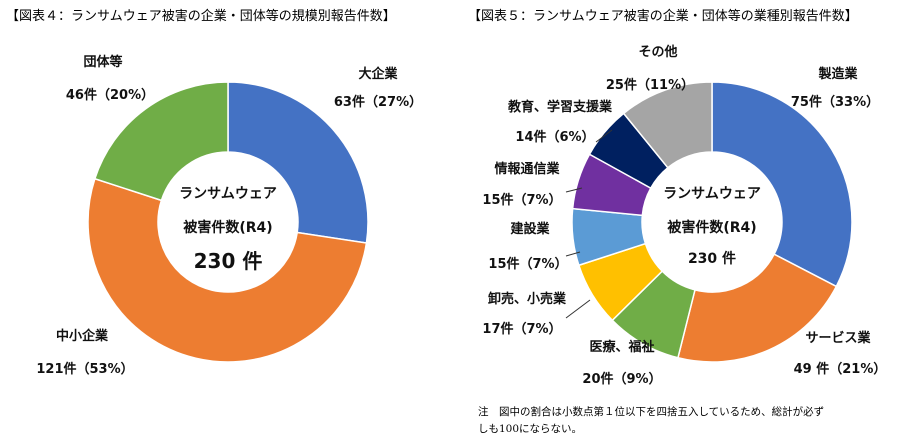  Describe the element at coordinates (378, 74) in the screenshot. I see `slice-category-label: 大企業` at that location.